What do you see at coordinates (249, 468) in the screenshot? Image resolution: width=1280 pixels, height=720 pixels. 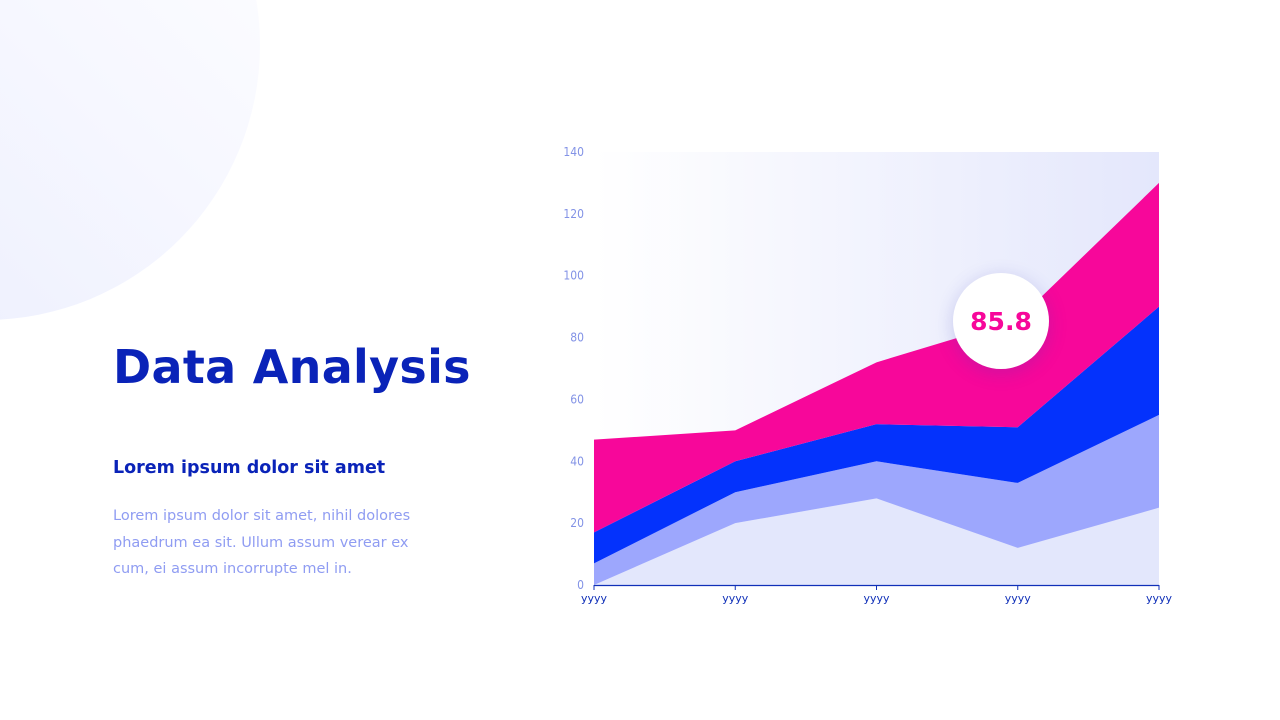 I see `subtitle: Lorem ipsum dolor sit amet` at bounding box center [249, 468].